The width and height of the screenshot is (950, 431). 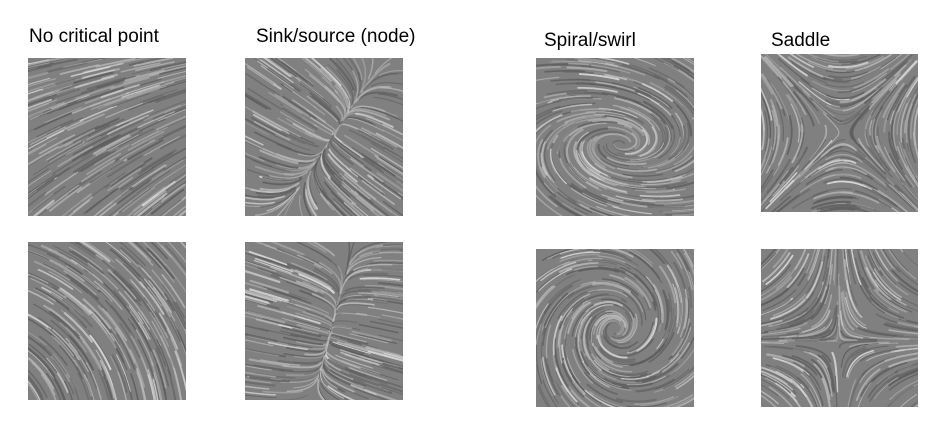 I want to click on label-no-critical-point: No critical point, so click(x=94, y=36).